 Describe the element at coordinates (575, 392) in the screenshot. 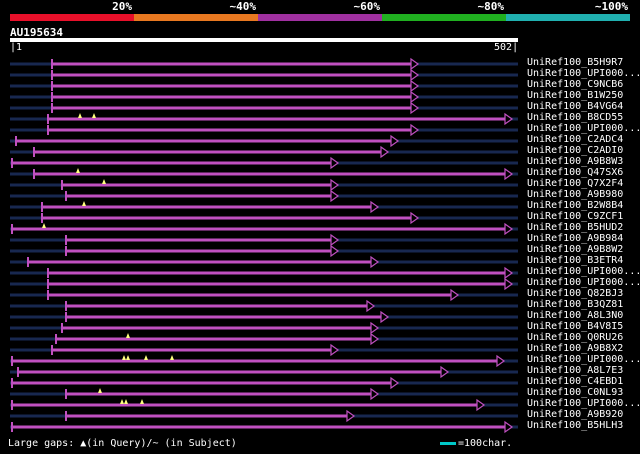

I see `hit-label: UniRef100_C0NL93` at that location.